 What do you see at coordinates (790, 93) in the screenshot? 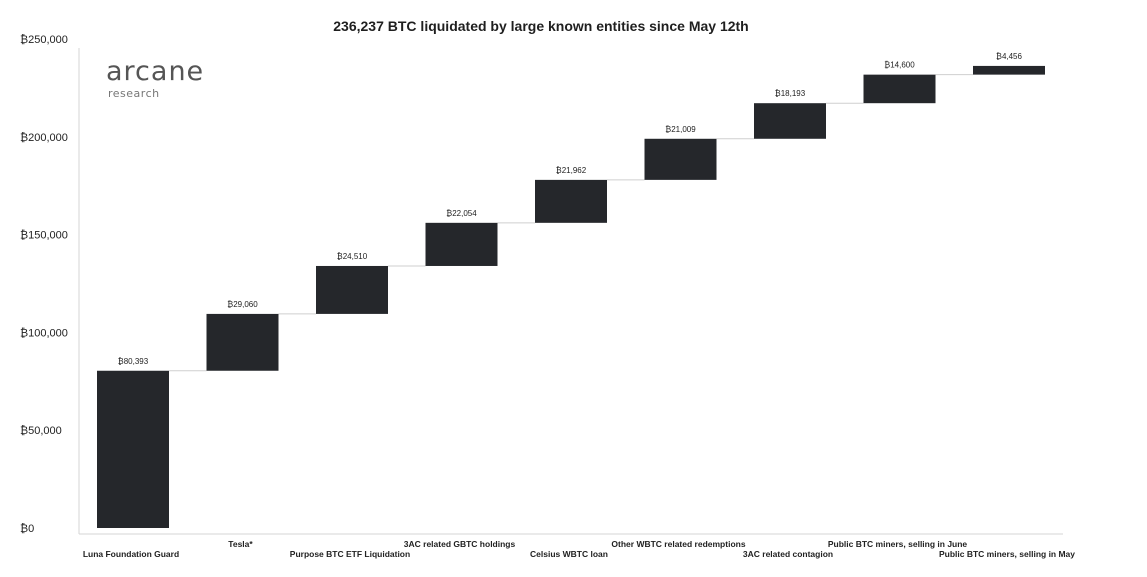
I see `data-label: ₿18,193` at bounding box center [790, 93].